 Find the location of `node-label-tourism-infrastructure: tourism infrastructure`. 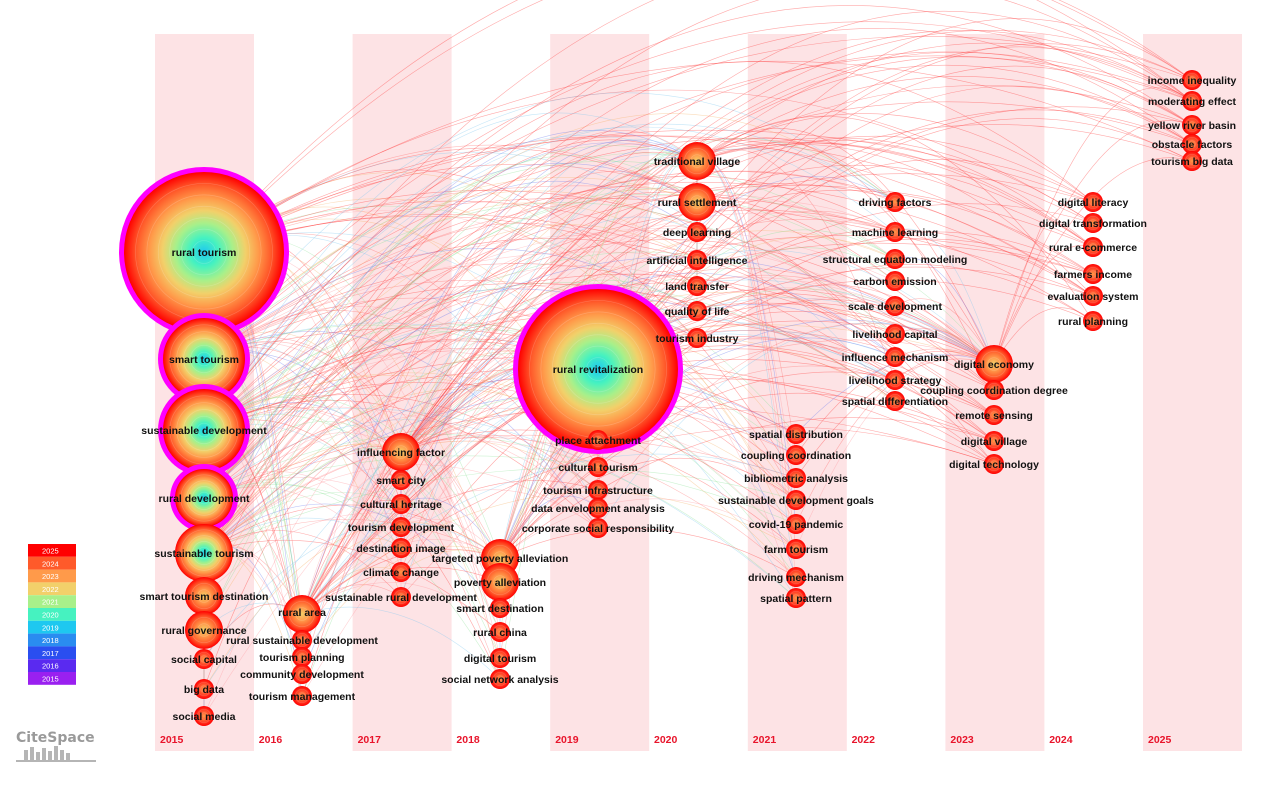

node-label-tourism-infrastructure: tourism infrastructure is located at coordinates (598, 491).